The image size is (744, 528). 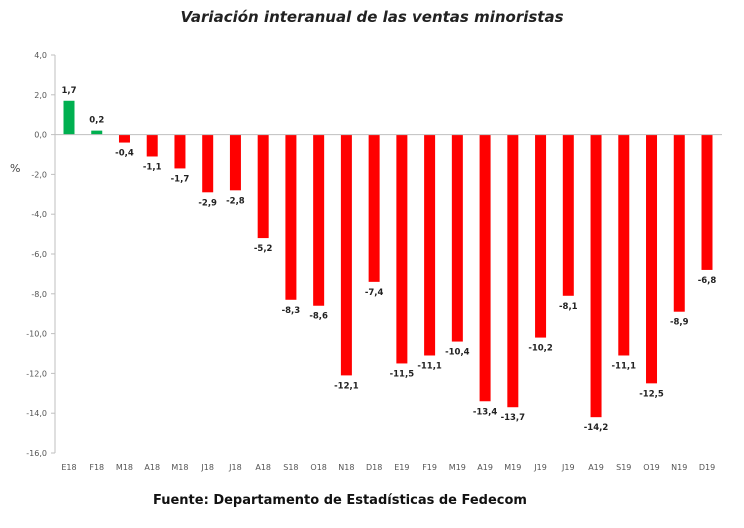 What do you see at coordinates (124, 154) in the screenshot?
I see `data-label: -0,4` at bounding box center [124, 154].